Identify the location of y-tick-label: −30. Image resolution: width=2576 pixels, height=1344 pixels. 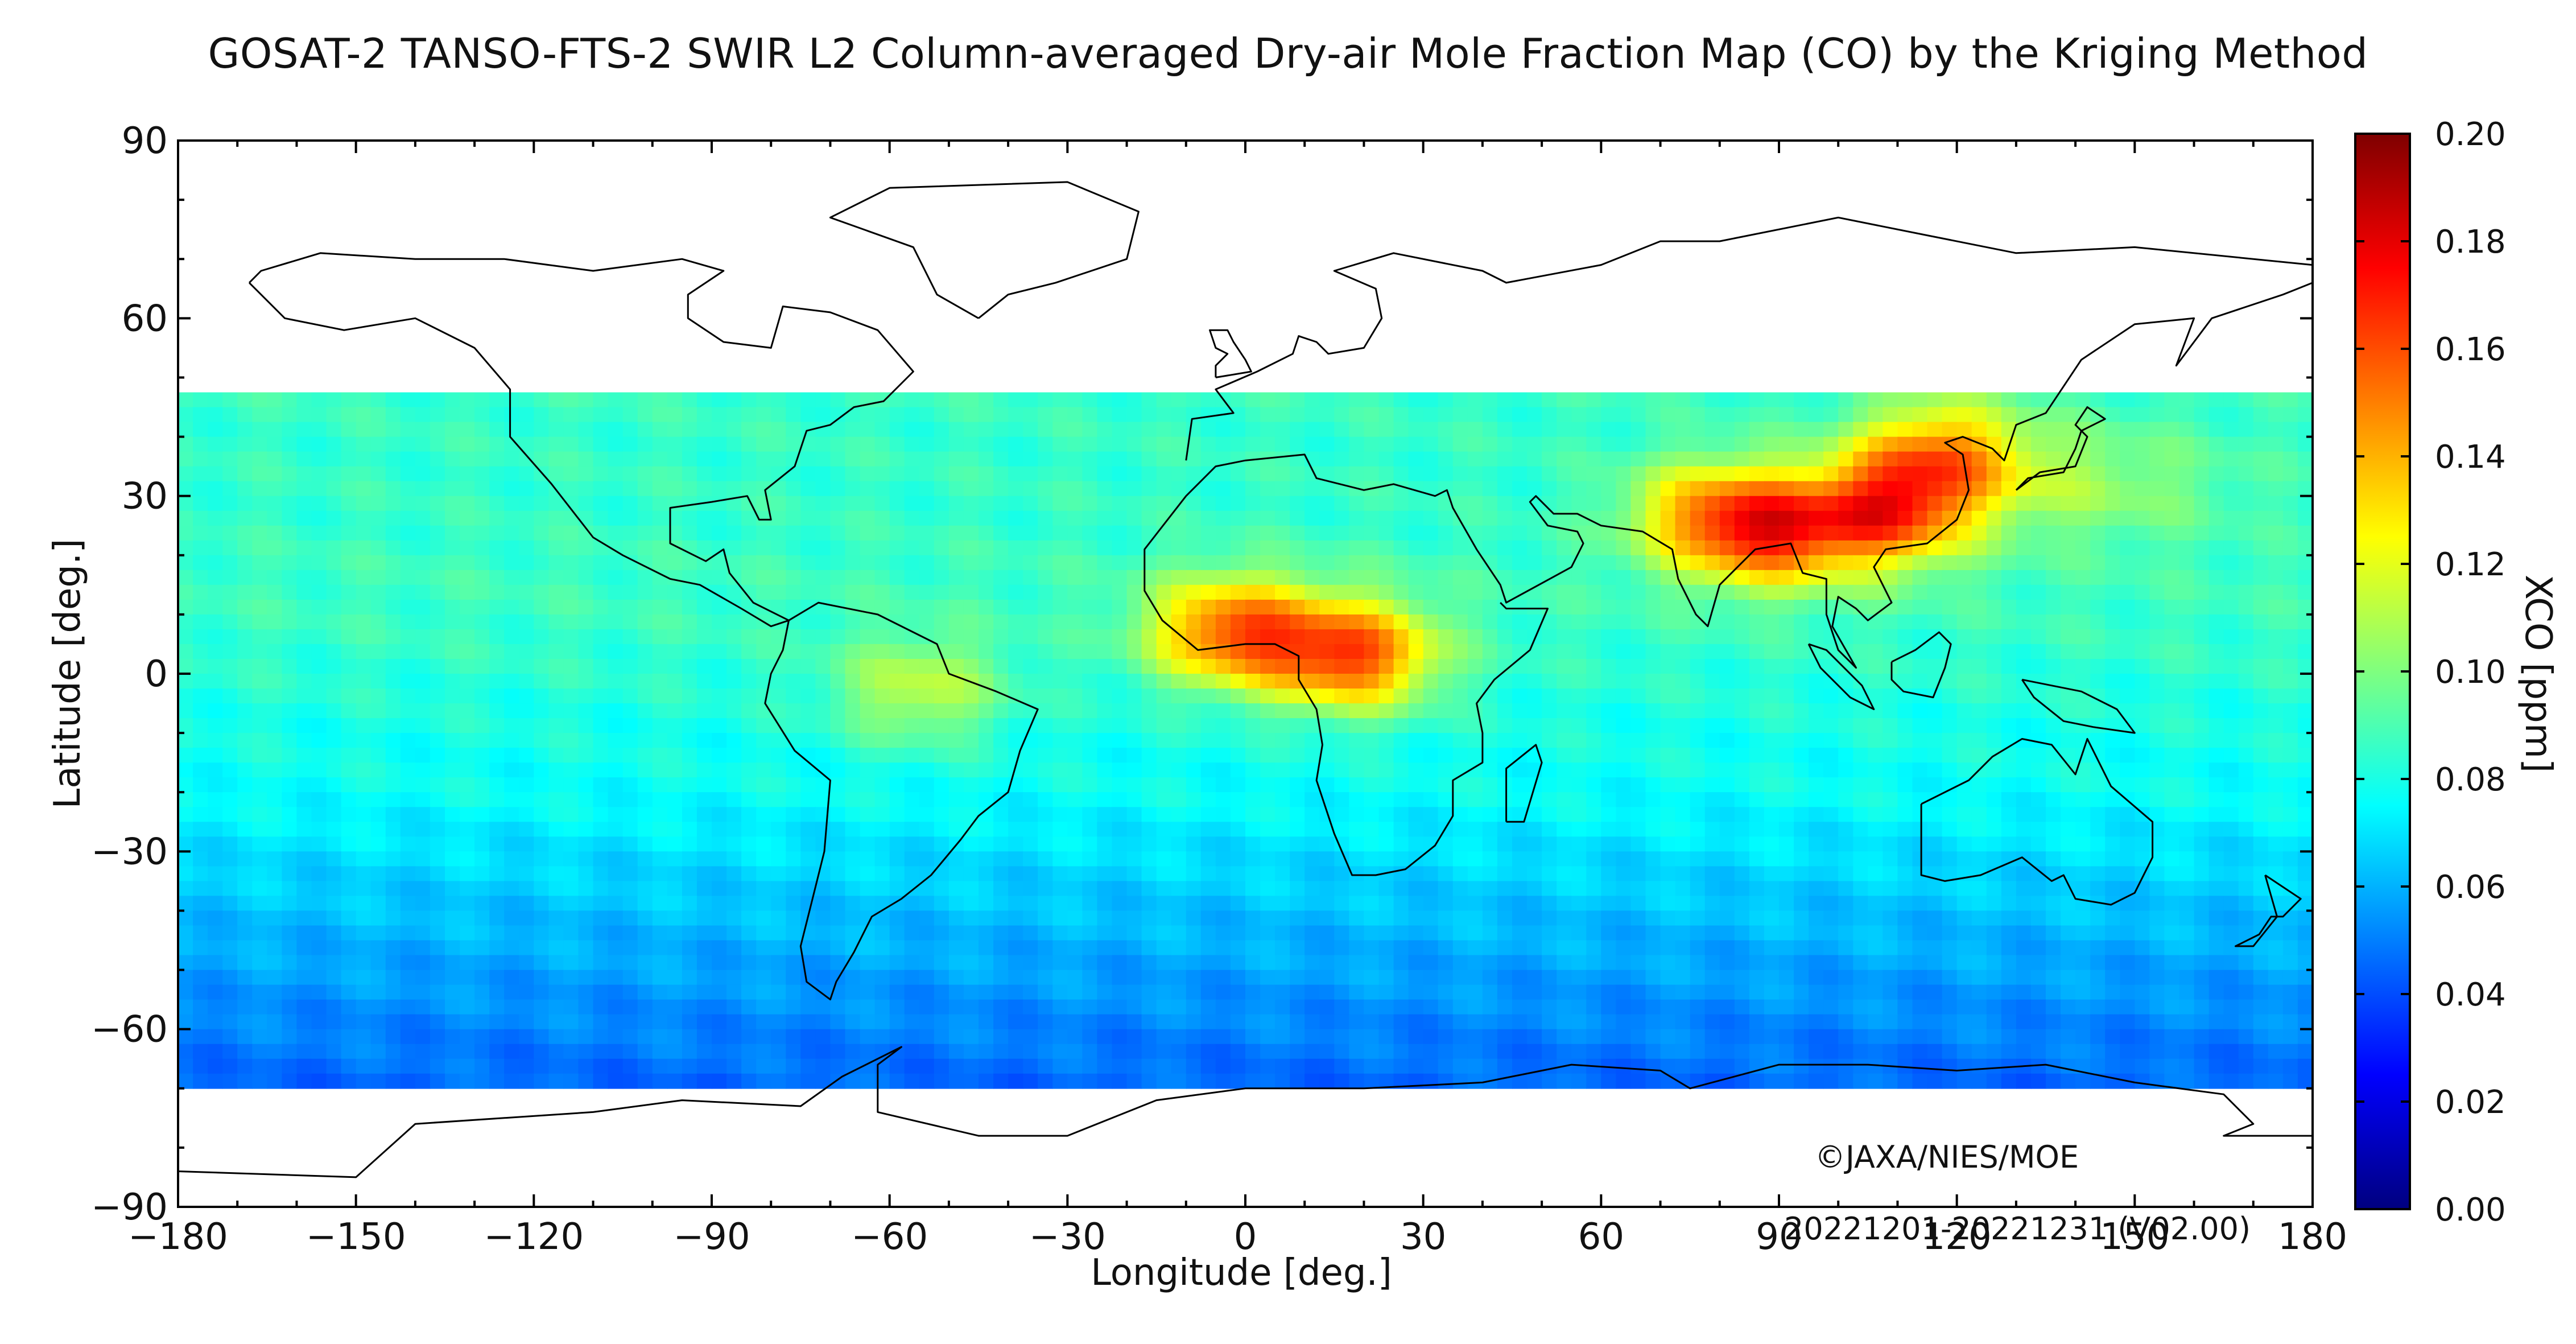
(130, 852).